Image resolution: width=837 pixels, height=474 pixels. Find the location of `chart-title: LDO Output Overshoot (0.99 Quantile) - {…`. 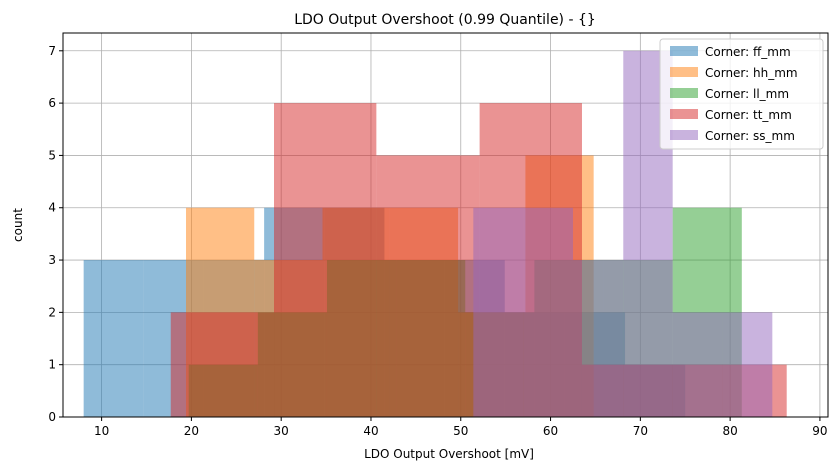

chart-title: LDO Output Overshoot (0.99 Quantile) - {… is located at coordinates (445, 20).